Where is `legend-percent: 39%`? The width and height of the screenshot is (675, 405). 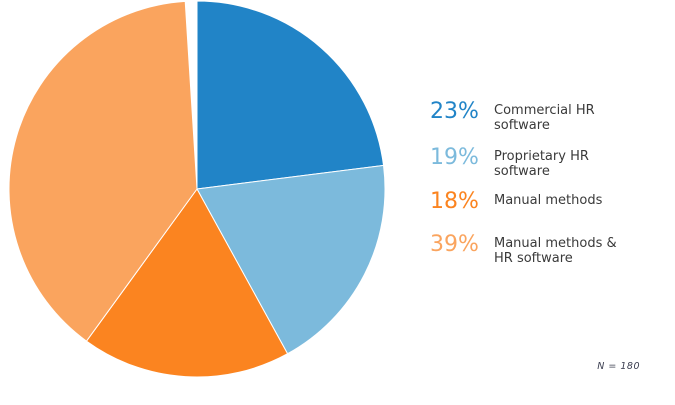
legend-percent: 39% is located at coordinates (454, 244).